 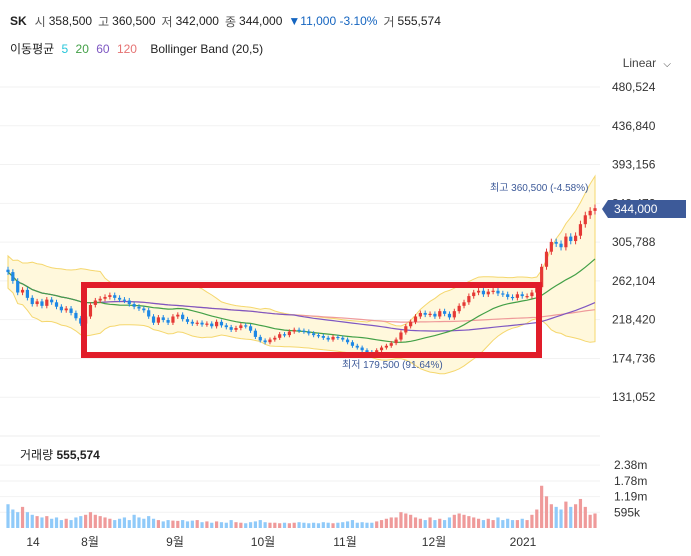 What do you see at coordinates (667, 64) in the screenshot?
I see `chevron-down-icon: ⌵` at bounding box center [667, 64].